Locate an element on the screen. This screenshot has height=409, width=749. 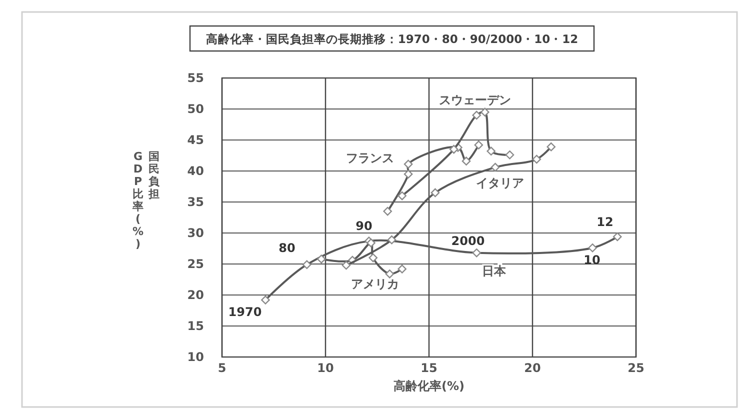
annotation: 90 is located at coordinates (364, 226).